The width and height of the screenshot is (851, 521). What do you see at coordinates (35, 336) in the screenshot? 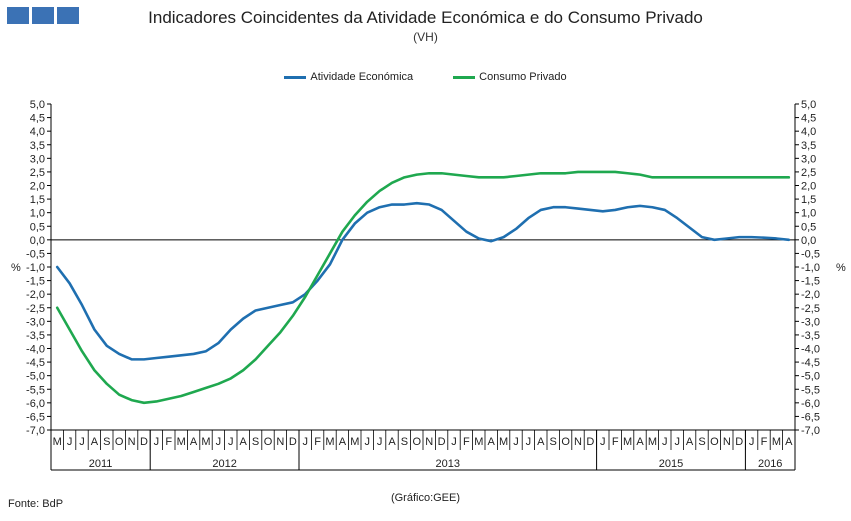
I see `y-tick-label-left: -3,5` at bounding box center [35, 336].